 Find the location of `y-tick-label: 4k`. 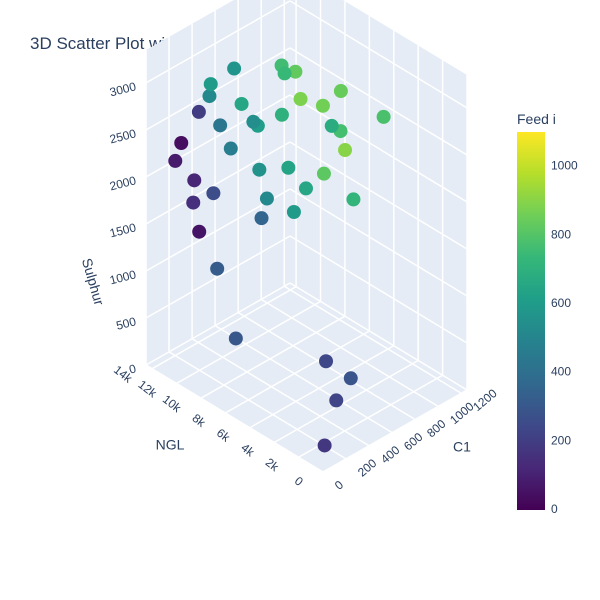

y-tick-label: 4k is located at coordinates (247, 450).